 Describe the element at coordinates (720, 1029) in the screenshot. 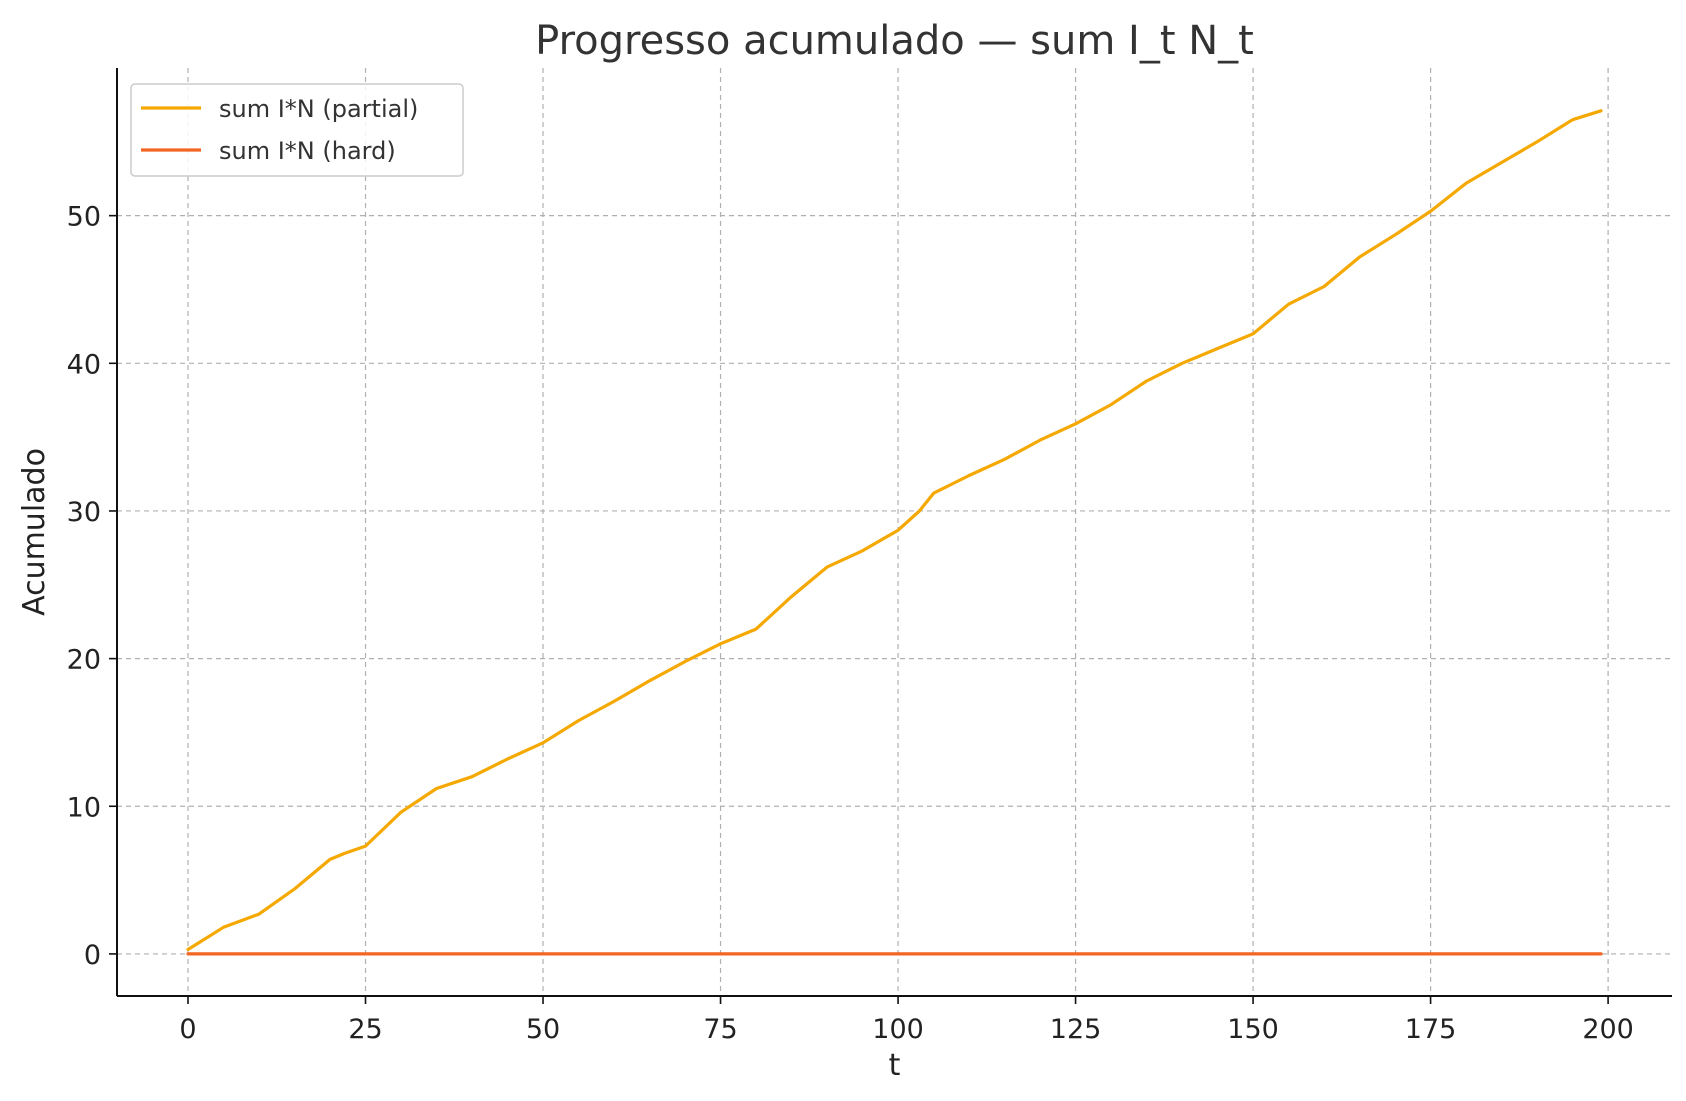

I see `x-tick-label: 75` at that location.